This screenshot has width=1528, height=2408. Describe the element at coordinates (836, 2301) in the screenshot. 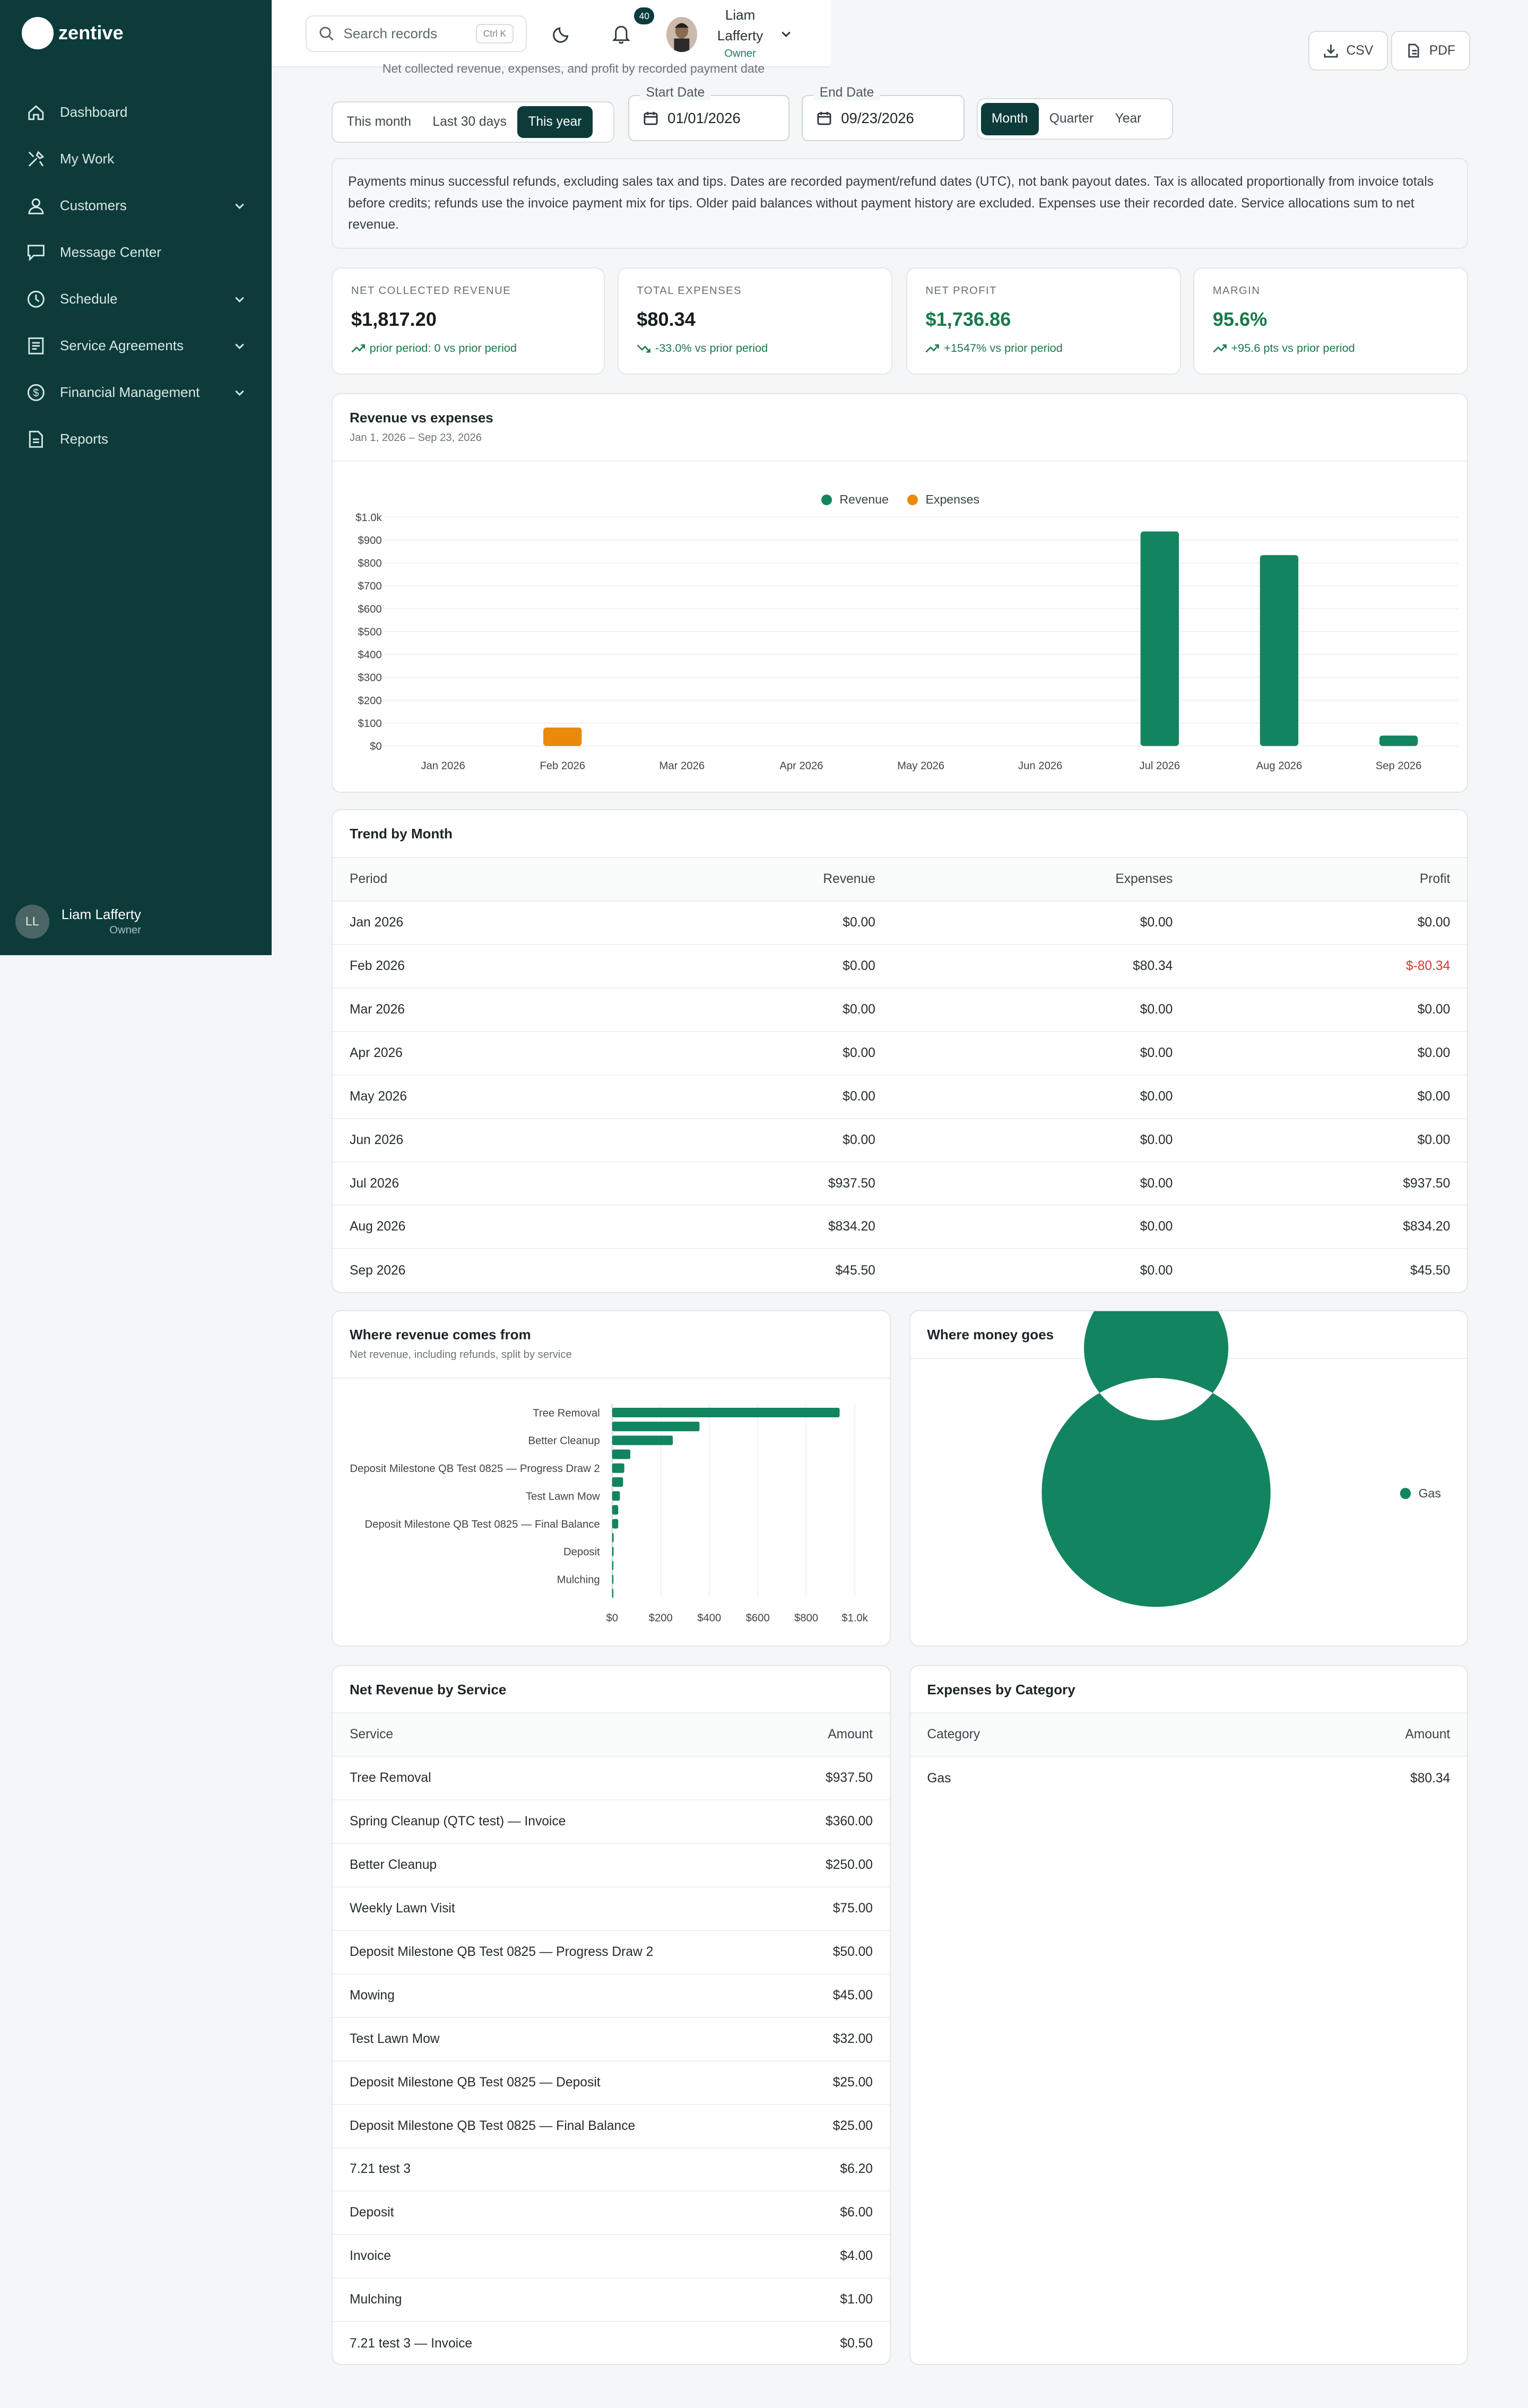

I see `cell-amount: $1.00` at that location.